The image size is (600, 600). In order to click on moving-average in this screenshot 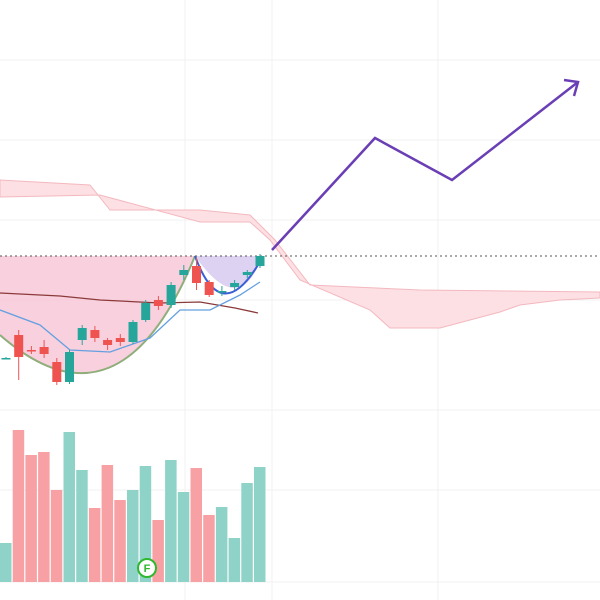, I will do `click(130, 317)`.